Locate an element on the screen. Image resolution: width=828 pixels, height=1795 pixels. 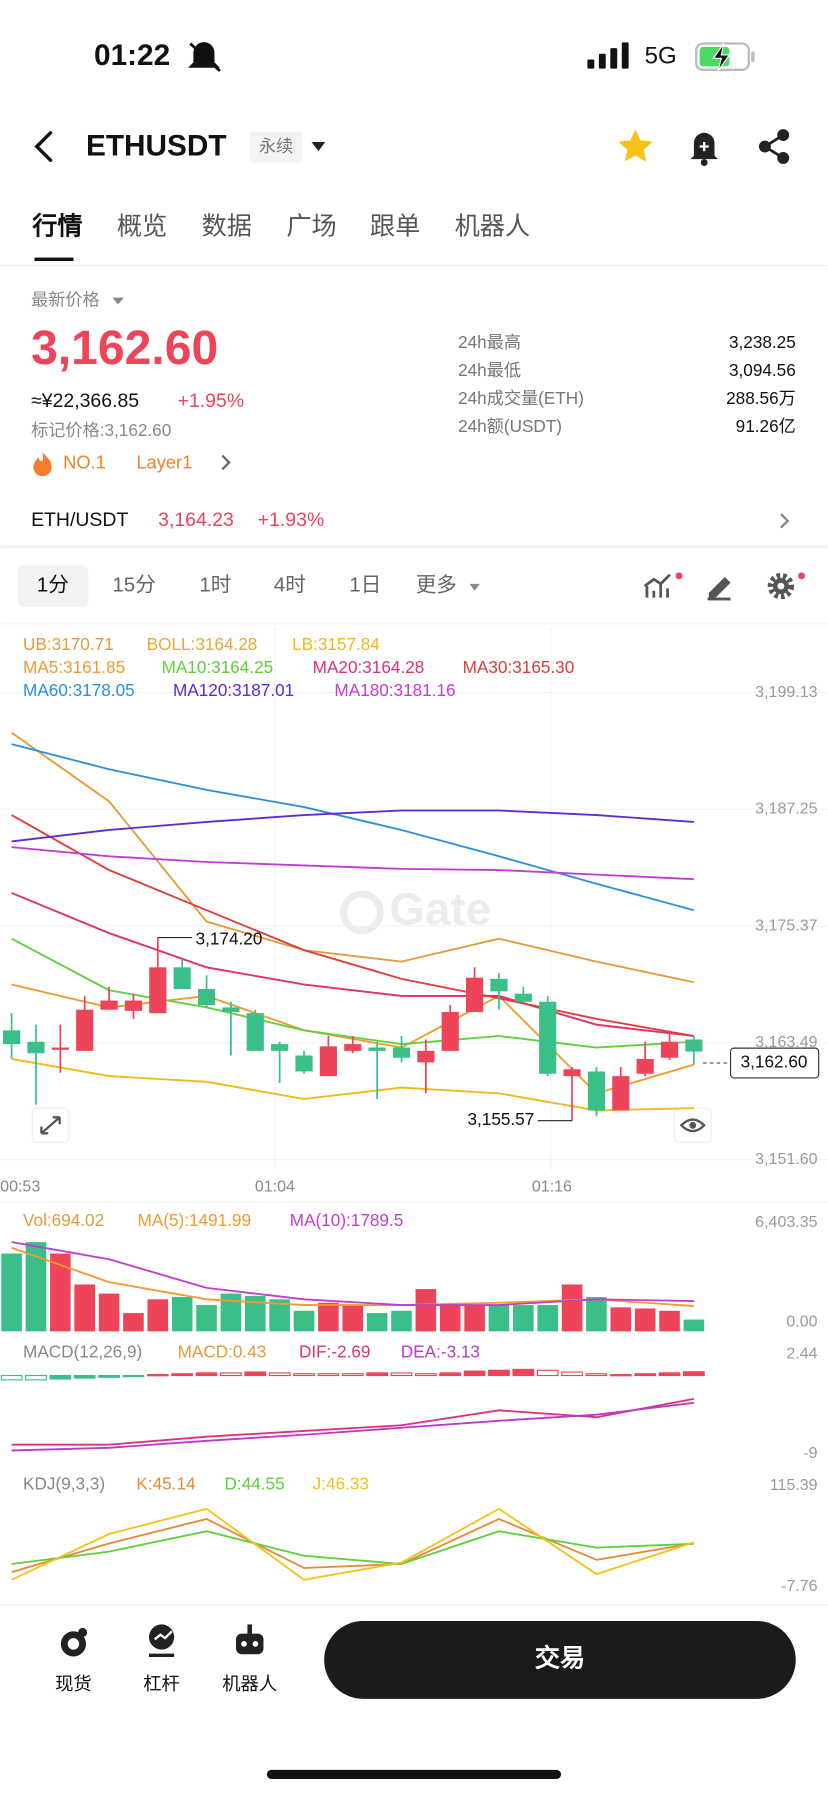
interval: 1时 is located at coordinates (215, 585).